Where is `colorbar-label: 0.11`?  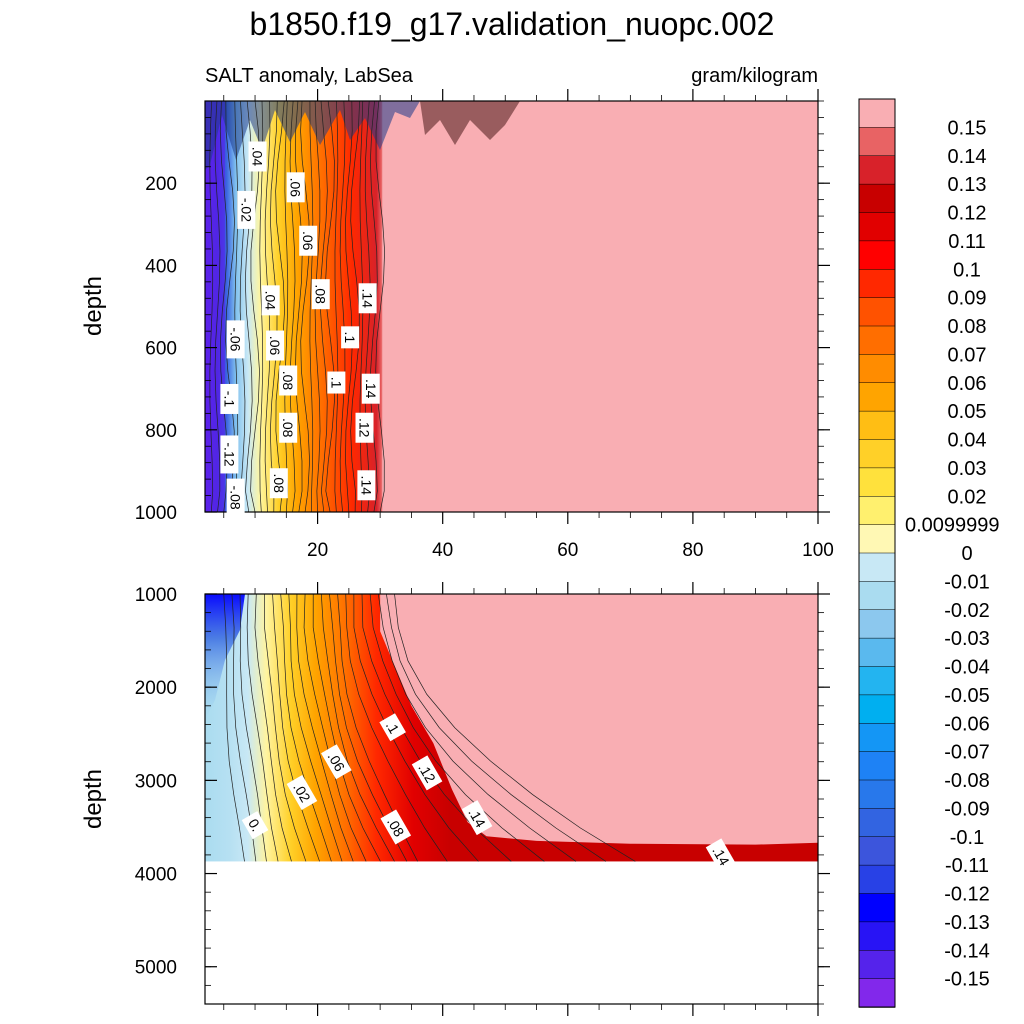 colorbar-label: 0.11 is located at coordinates (966, 242).